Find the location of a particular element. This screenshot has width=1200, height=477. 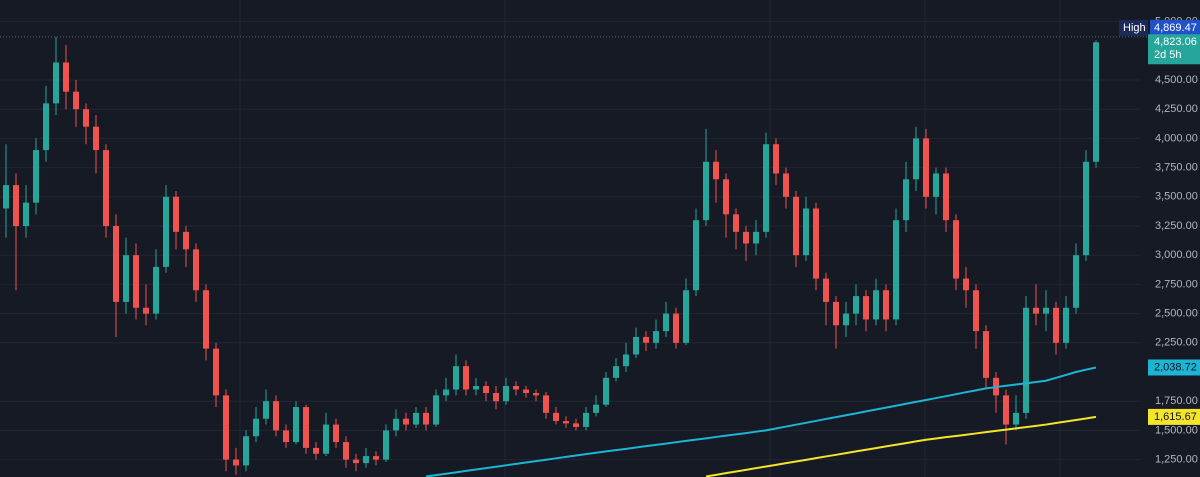

y-tick-label: 2,750.00 is located at coordinates (1176, 284).